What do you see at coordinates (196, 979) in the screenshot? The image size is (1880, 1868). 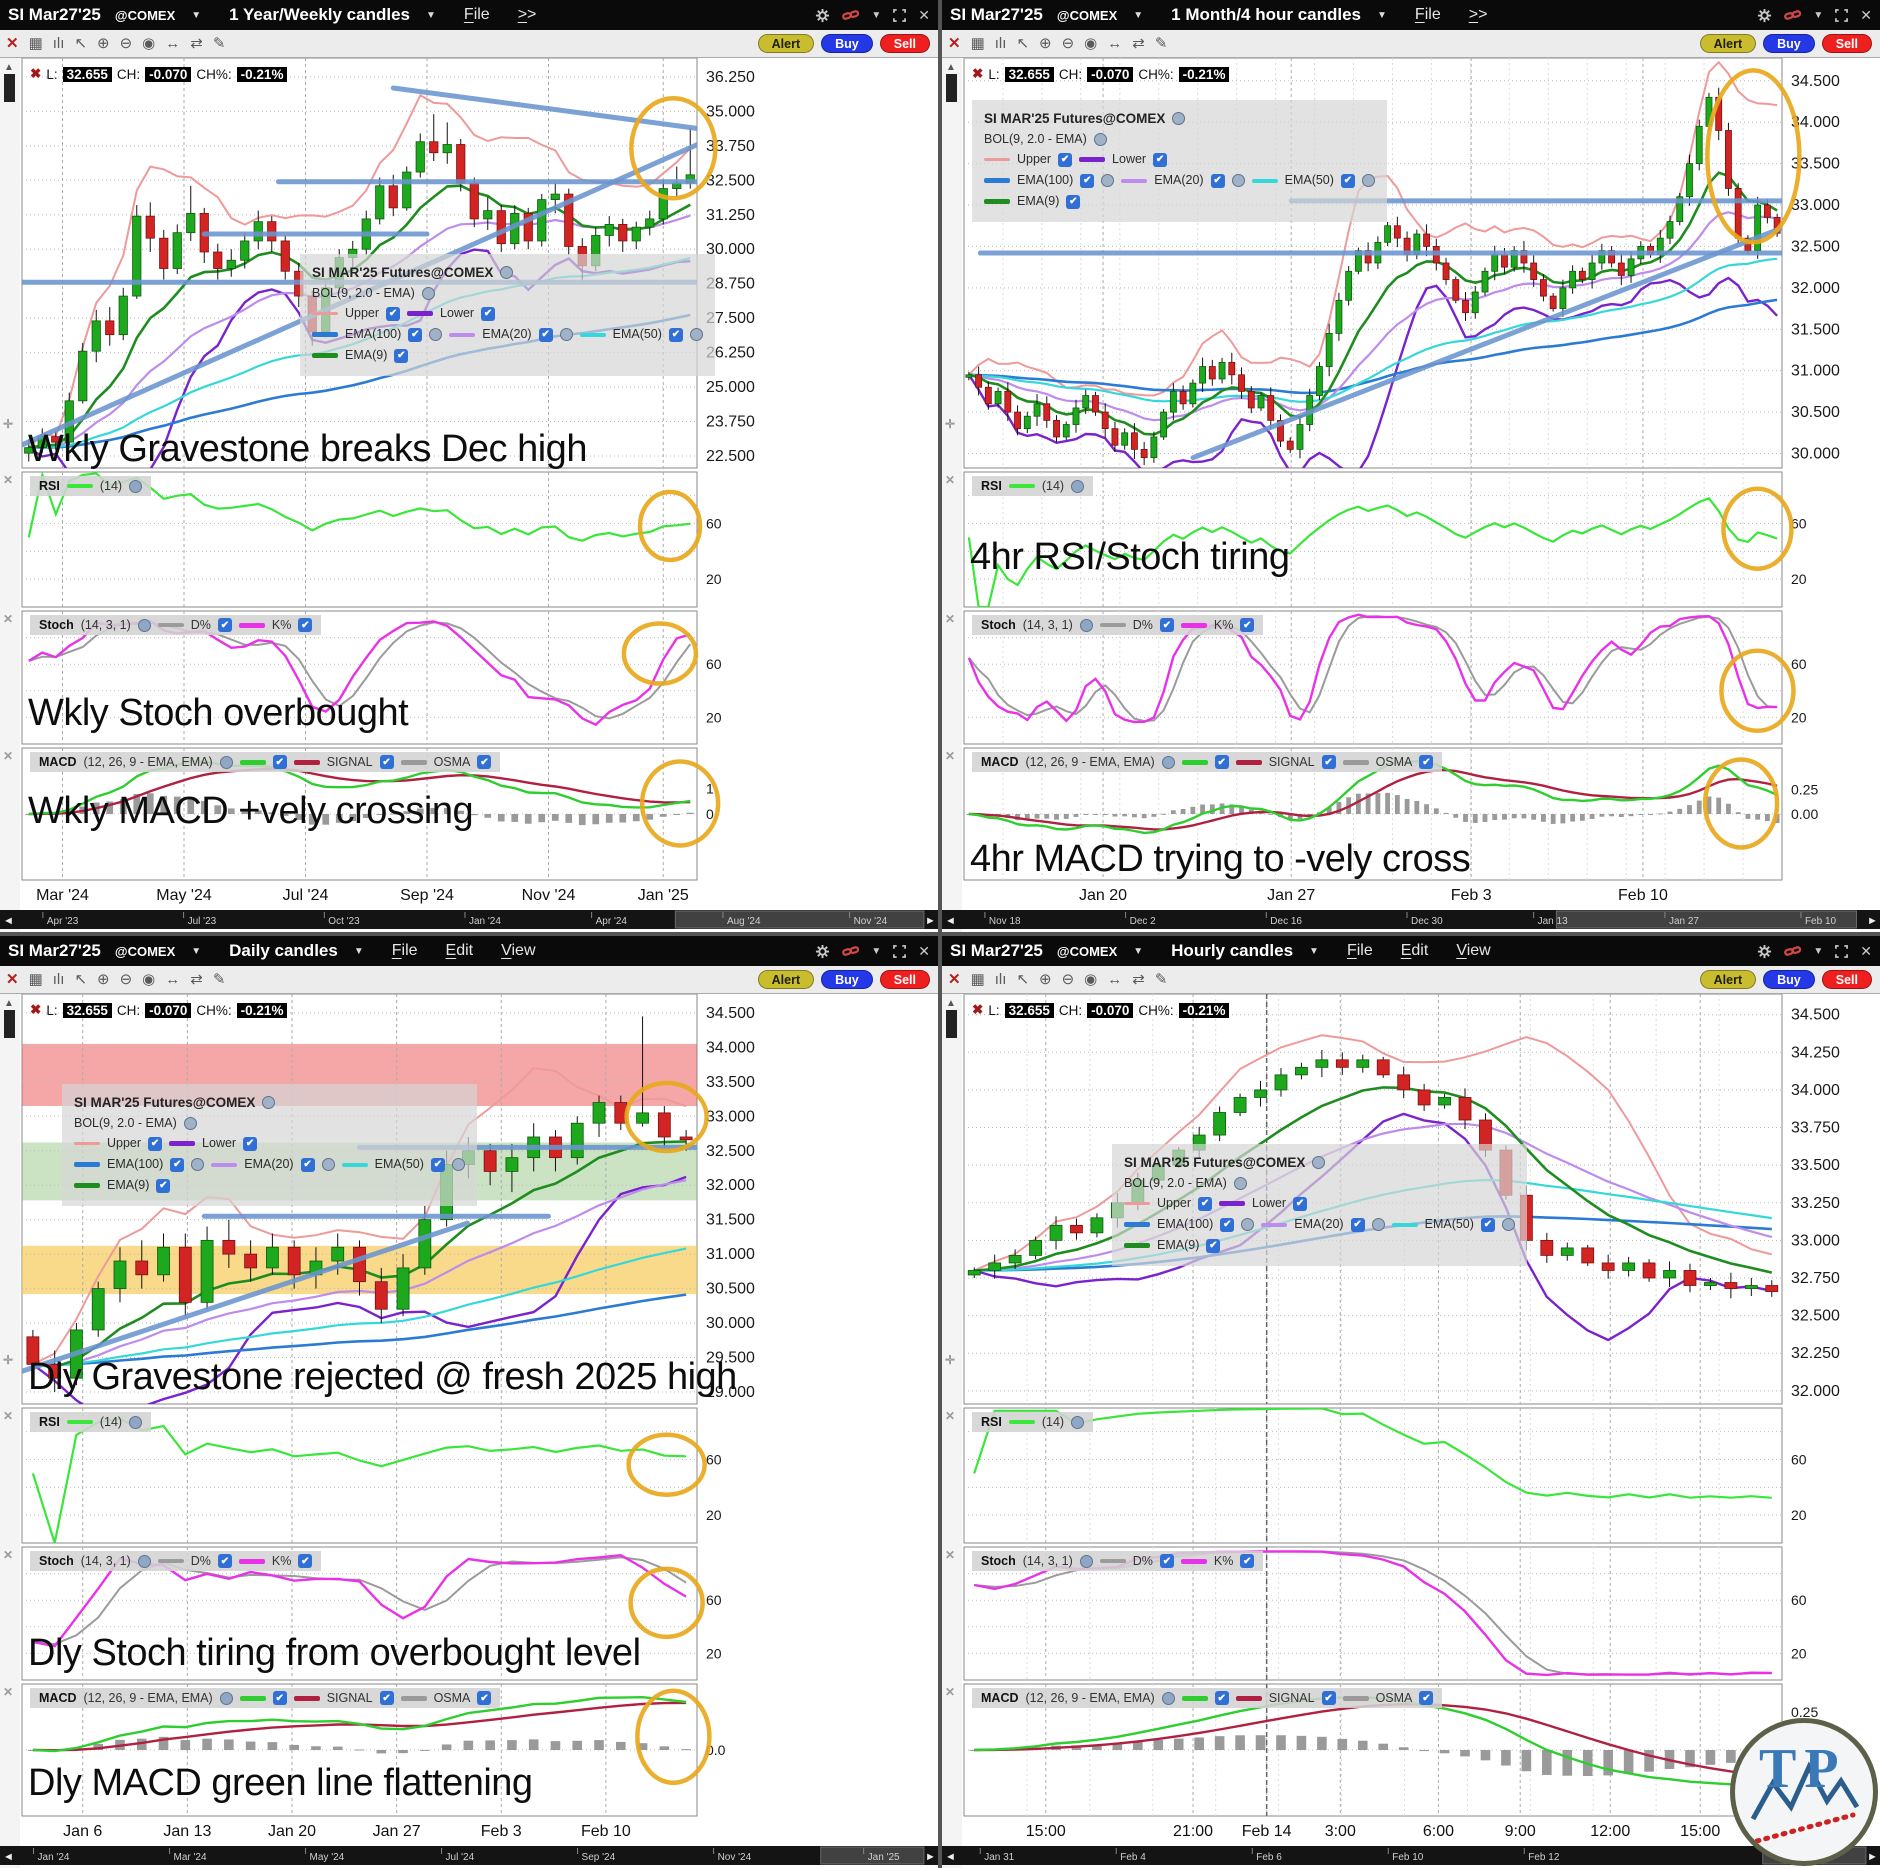 I see `compare-icon: ⇄` at bounding box center [196, 979].